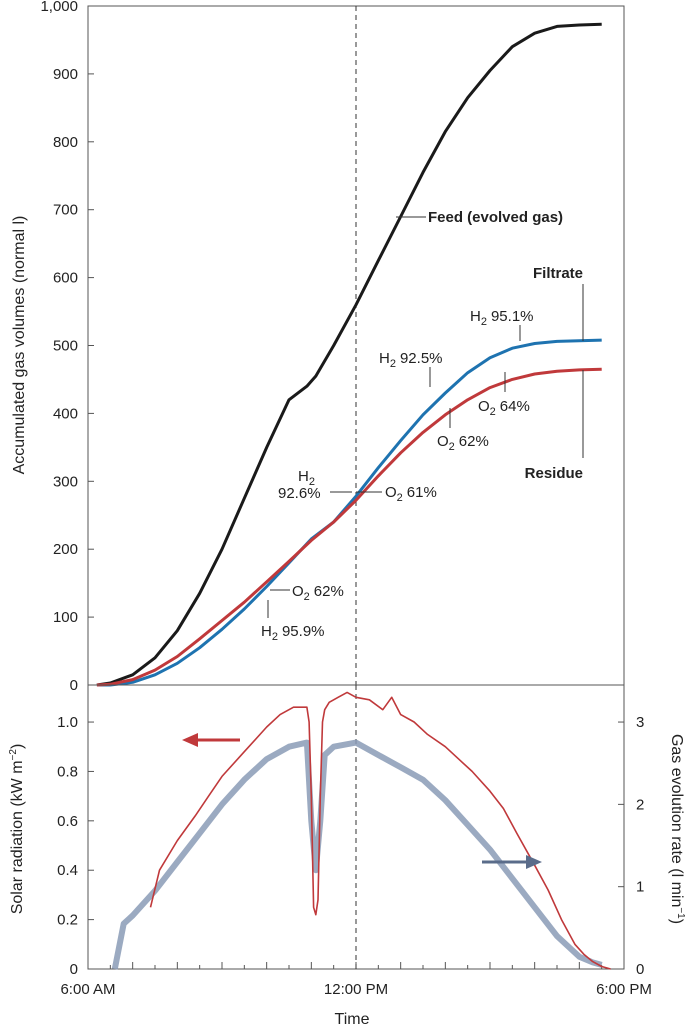 Image resolution: width=685 pixels, height=1029 pixels. Describe the element at coordinates (67, 821) in the screenshot. I see `bottom-y-tick-label: 0.6` at that location.